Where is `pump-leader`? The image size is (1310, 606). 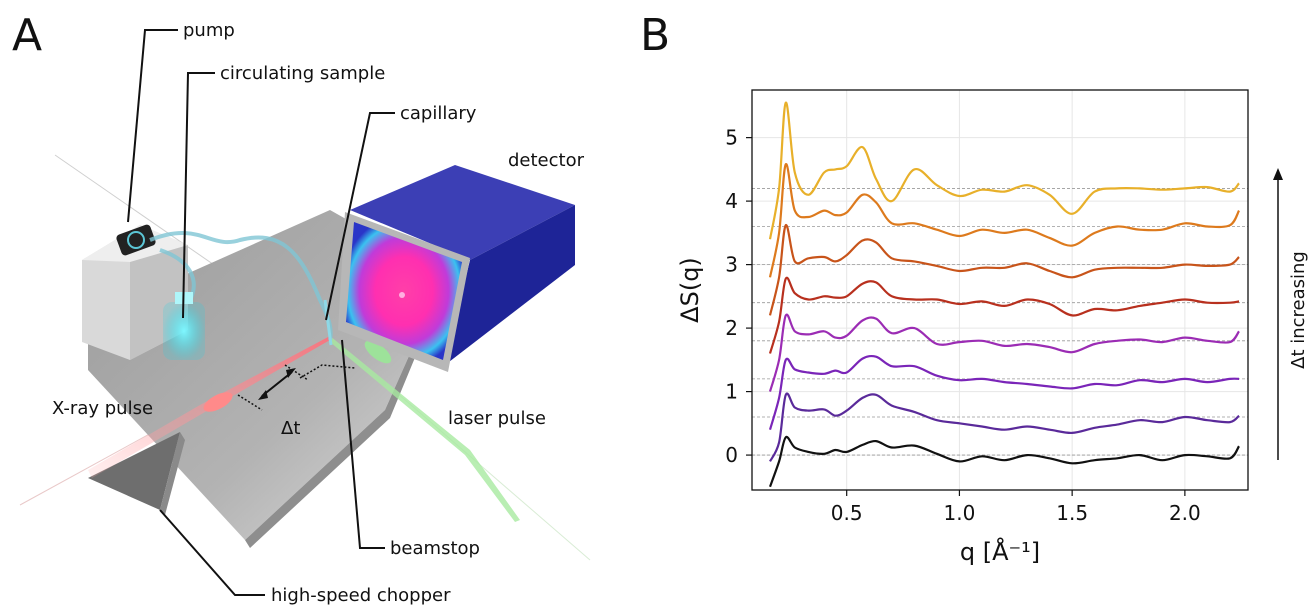 pump-leader is located at coordinates (152, 126).